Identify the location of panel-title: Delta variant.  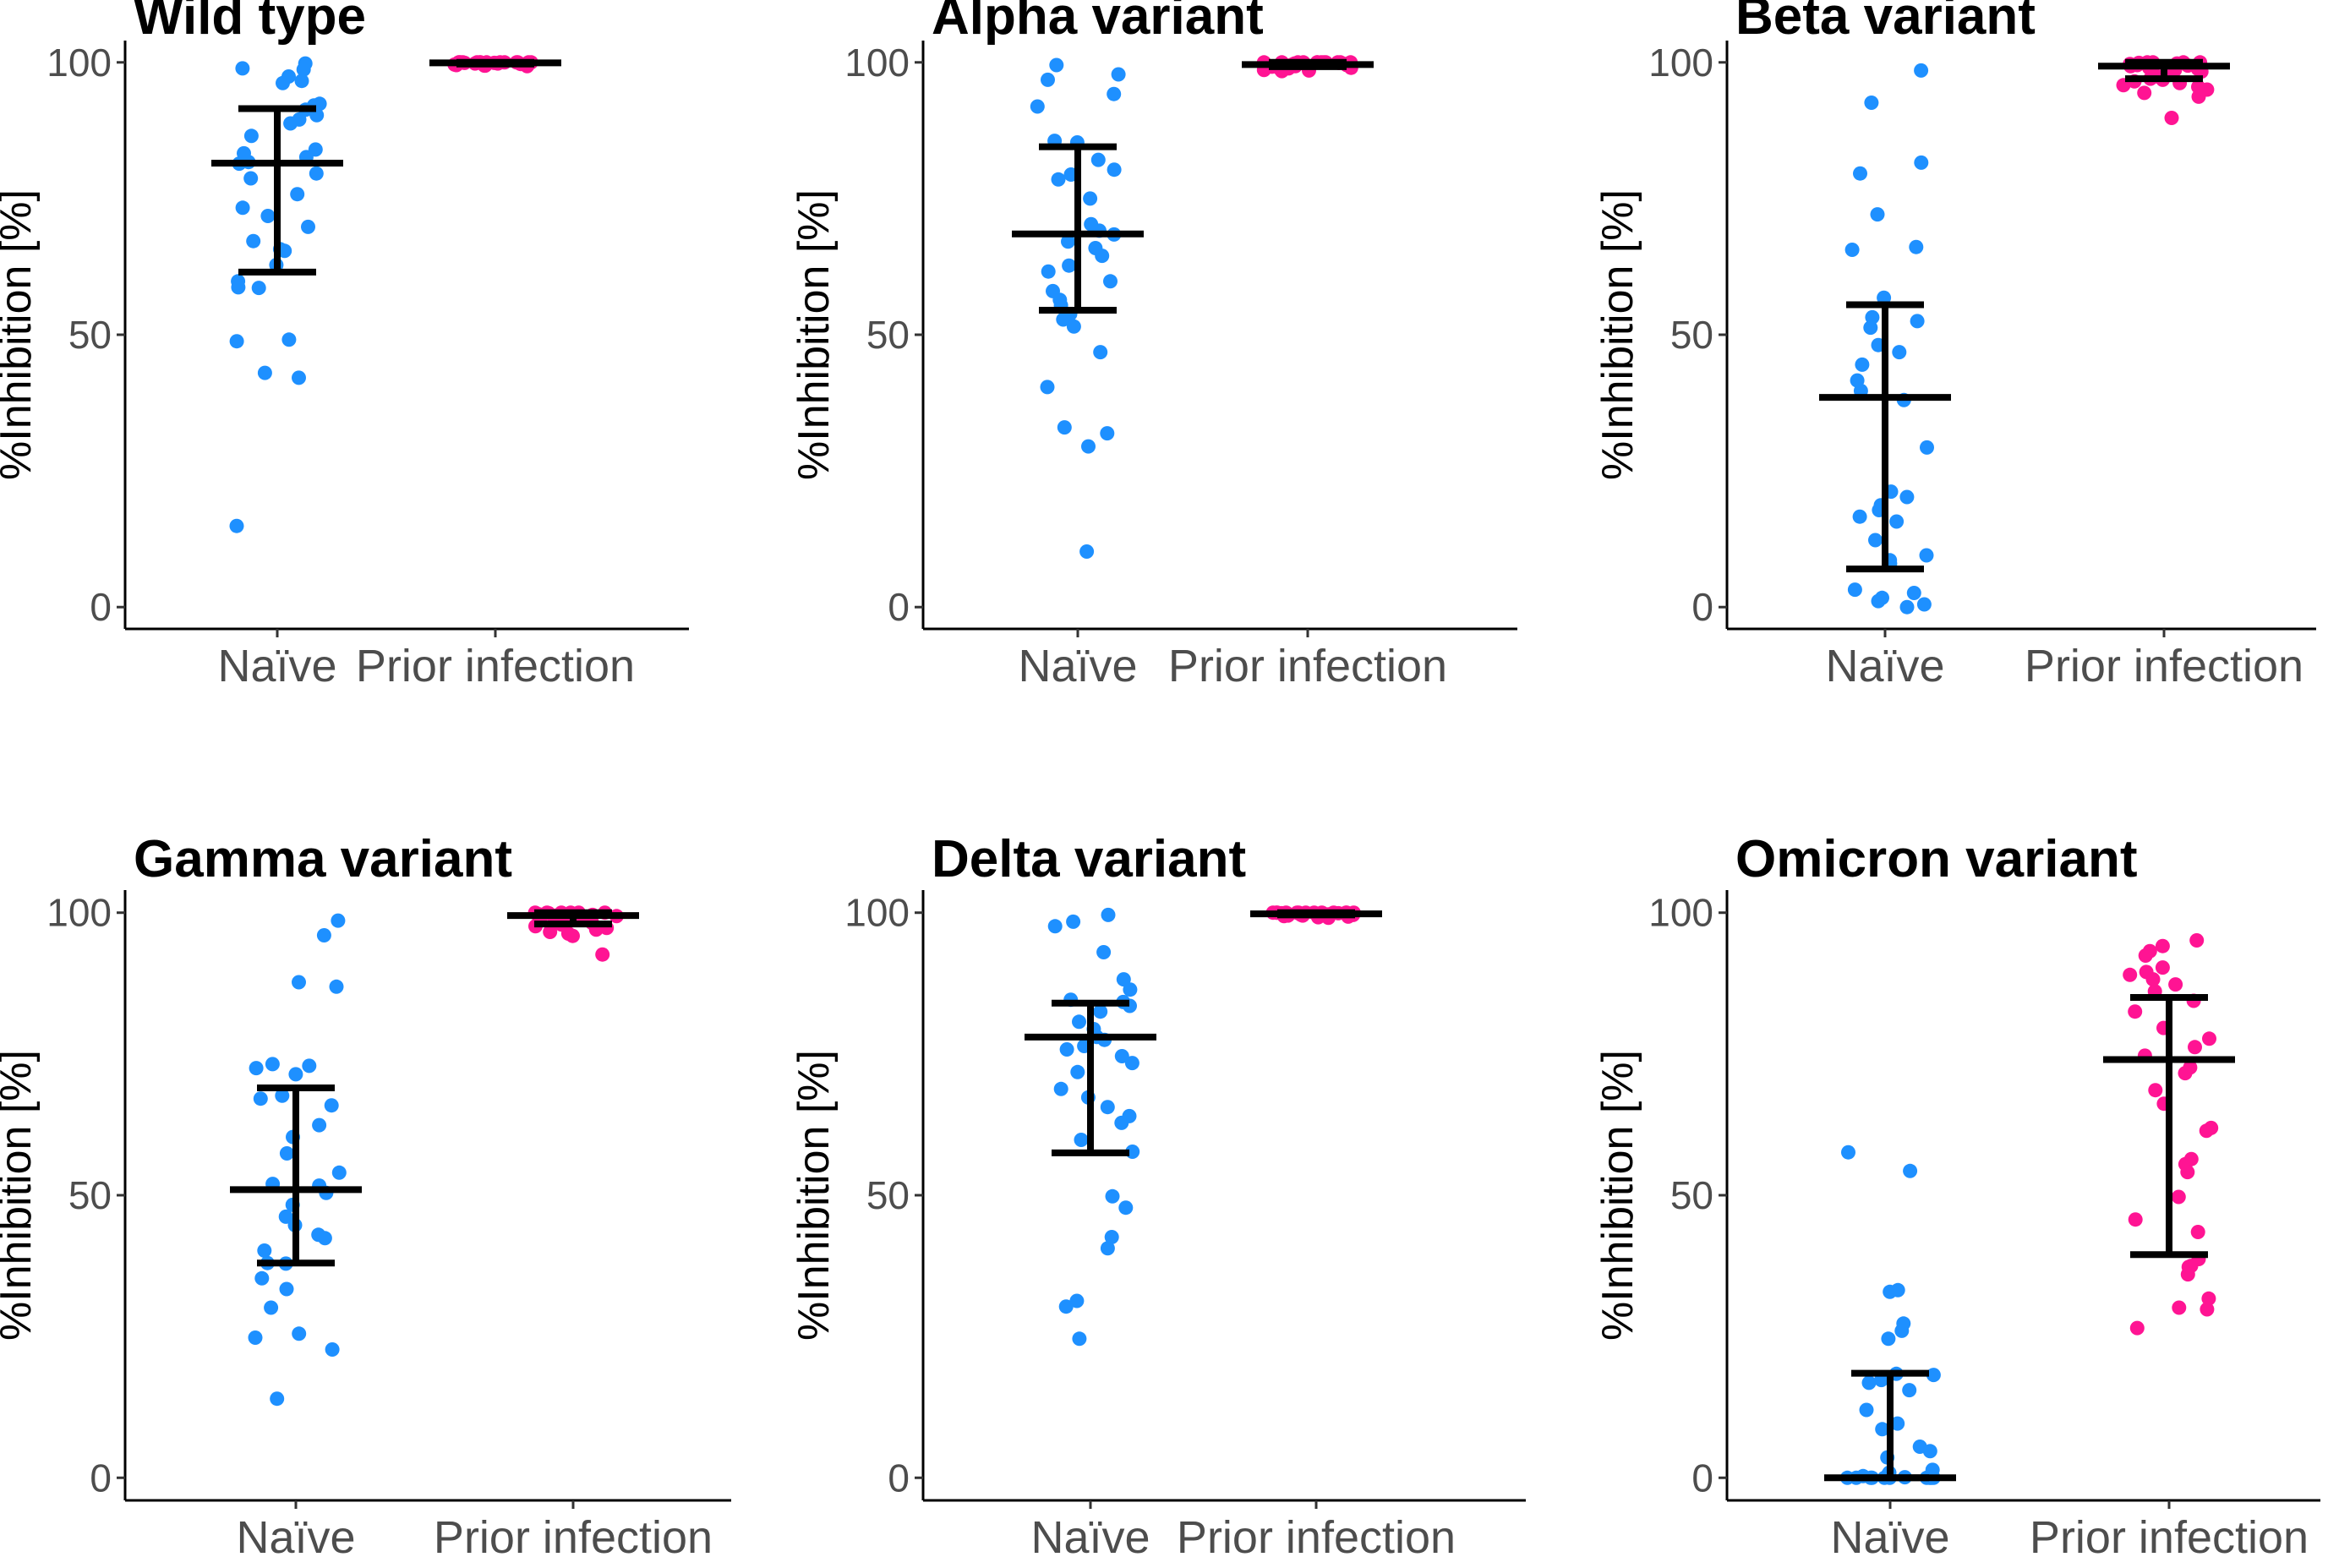
(1089, 859).